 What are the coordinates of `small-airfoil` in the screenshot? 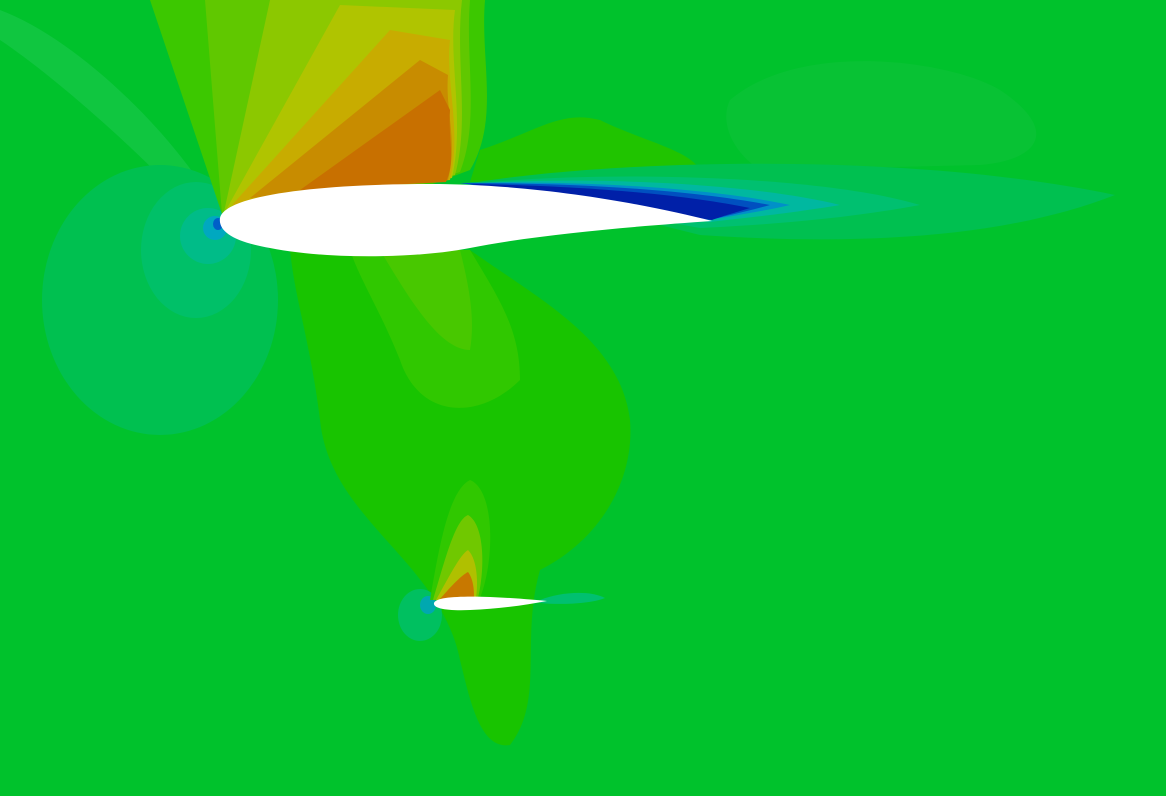 It's located at (490, 603).